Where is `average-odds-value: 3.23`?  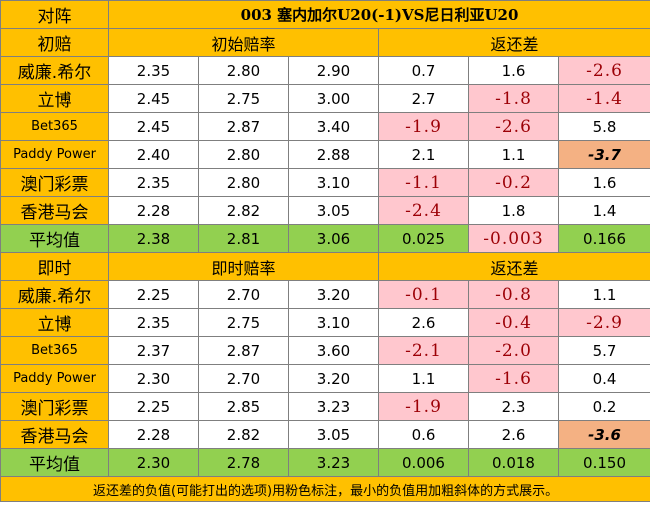
average-odds-value: 3.23 is located at coordinates (333, 462).